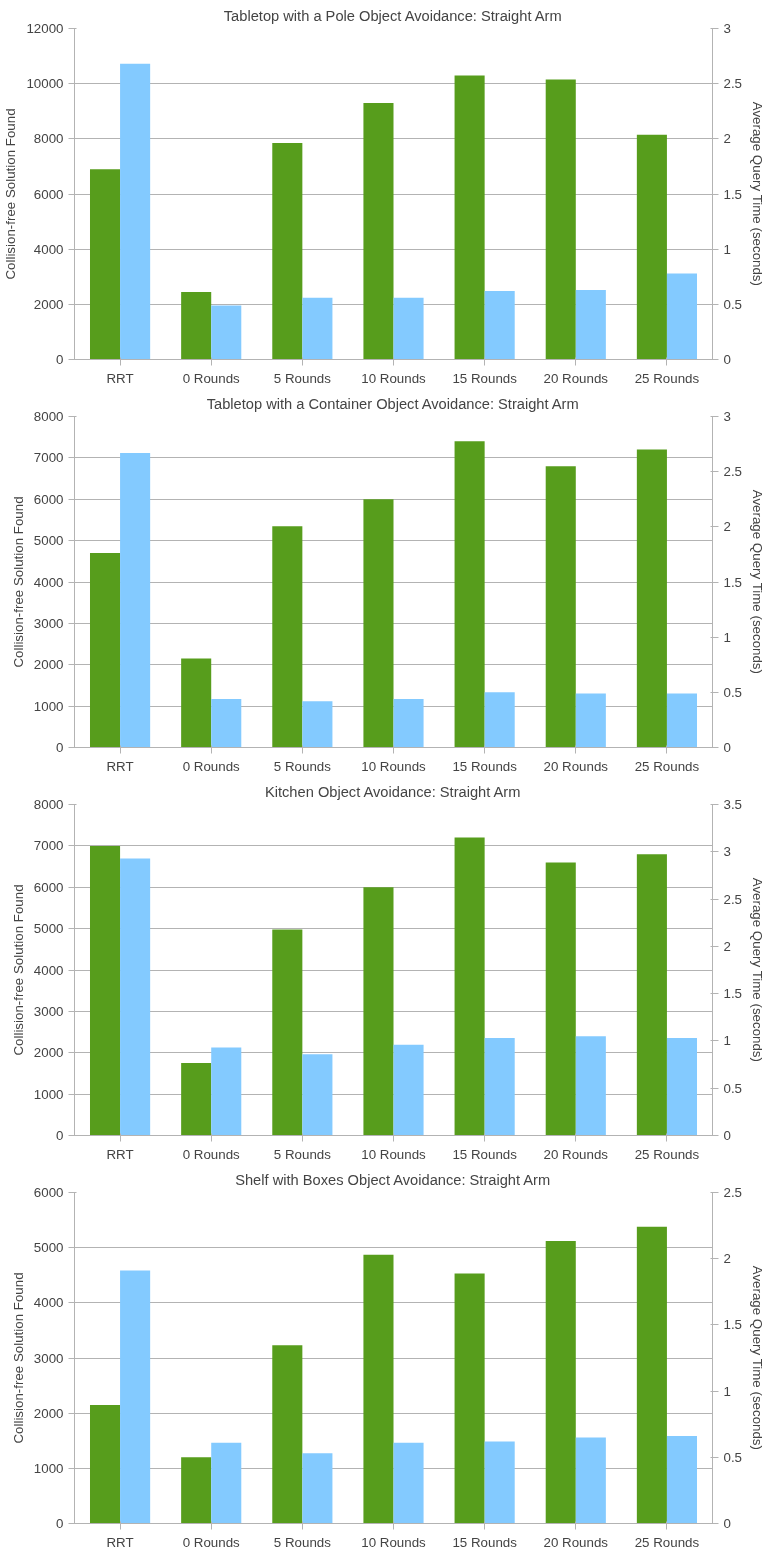  What do you see at coordinates (392, 791) in the screenshot?
I see `chart-title: Kitchen Object Avoidance: Straight Arm` at bounding box center [392, 791].